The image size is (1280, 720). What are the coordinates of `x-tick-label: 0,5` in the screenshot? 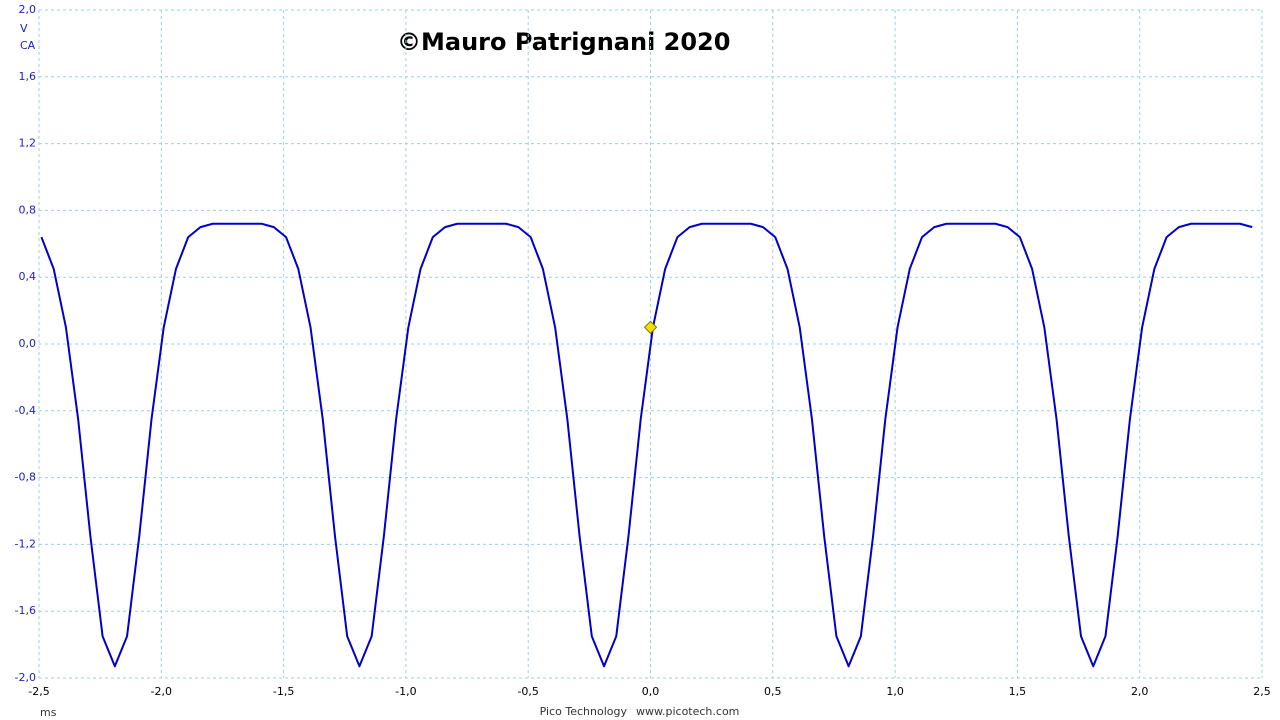 It's located at (773, 691).